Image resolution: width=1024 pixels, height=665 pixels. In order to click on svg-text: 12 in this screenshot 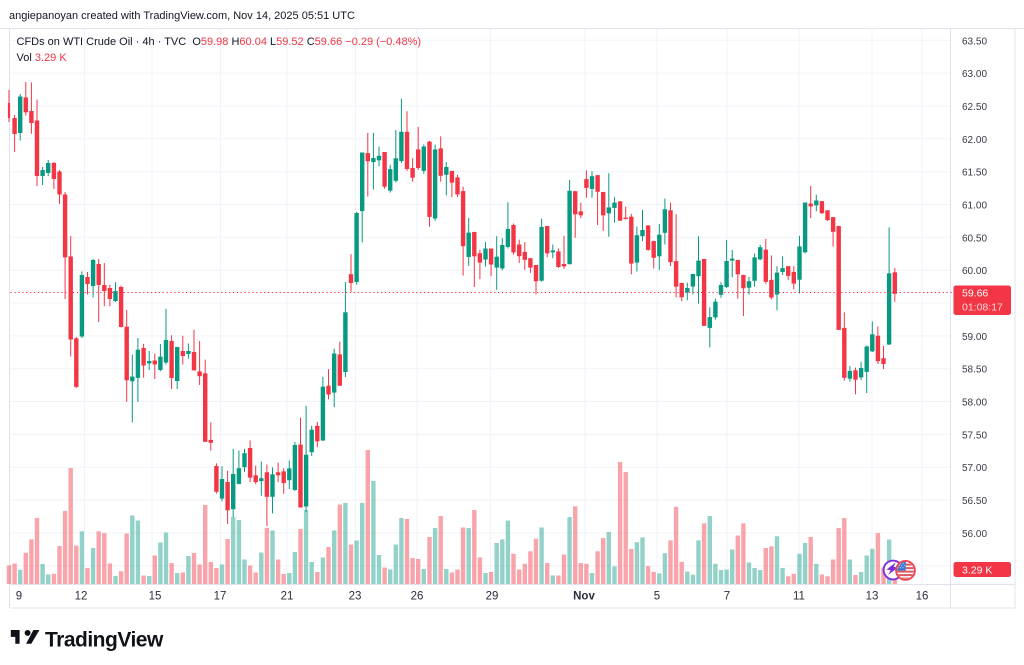, I will do `click(81, 597)`.